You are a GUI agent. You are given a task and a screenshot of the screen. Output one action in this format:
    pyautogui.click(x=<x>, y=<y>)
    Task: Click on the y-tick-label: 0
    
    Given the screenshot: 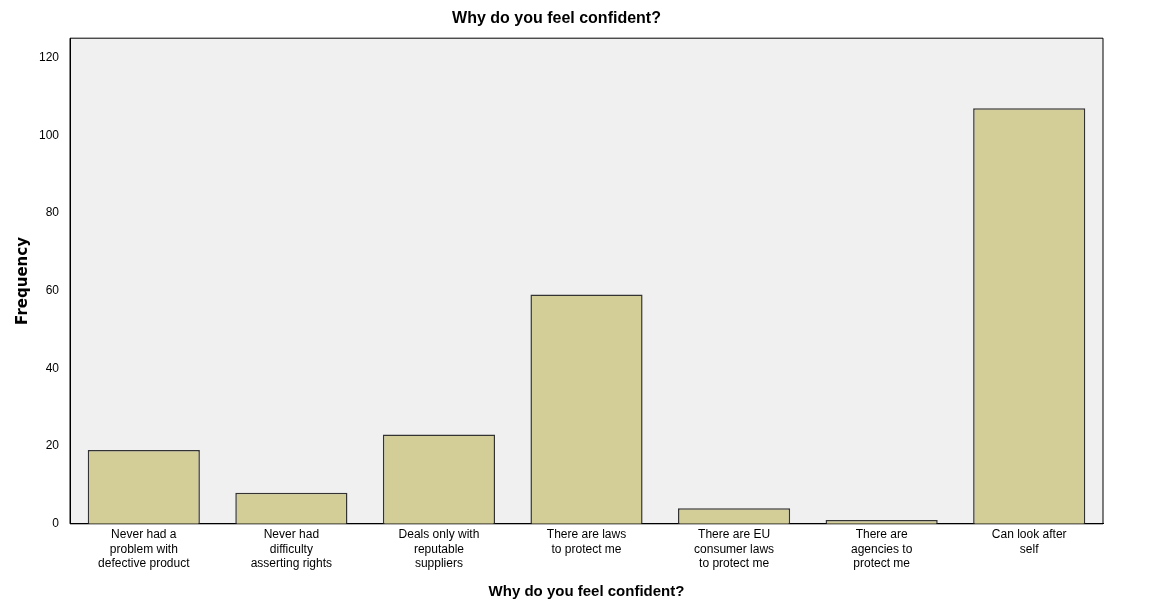 What is the action you would take?
    pyautogui.click(x=56, y=523)
    